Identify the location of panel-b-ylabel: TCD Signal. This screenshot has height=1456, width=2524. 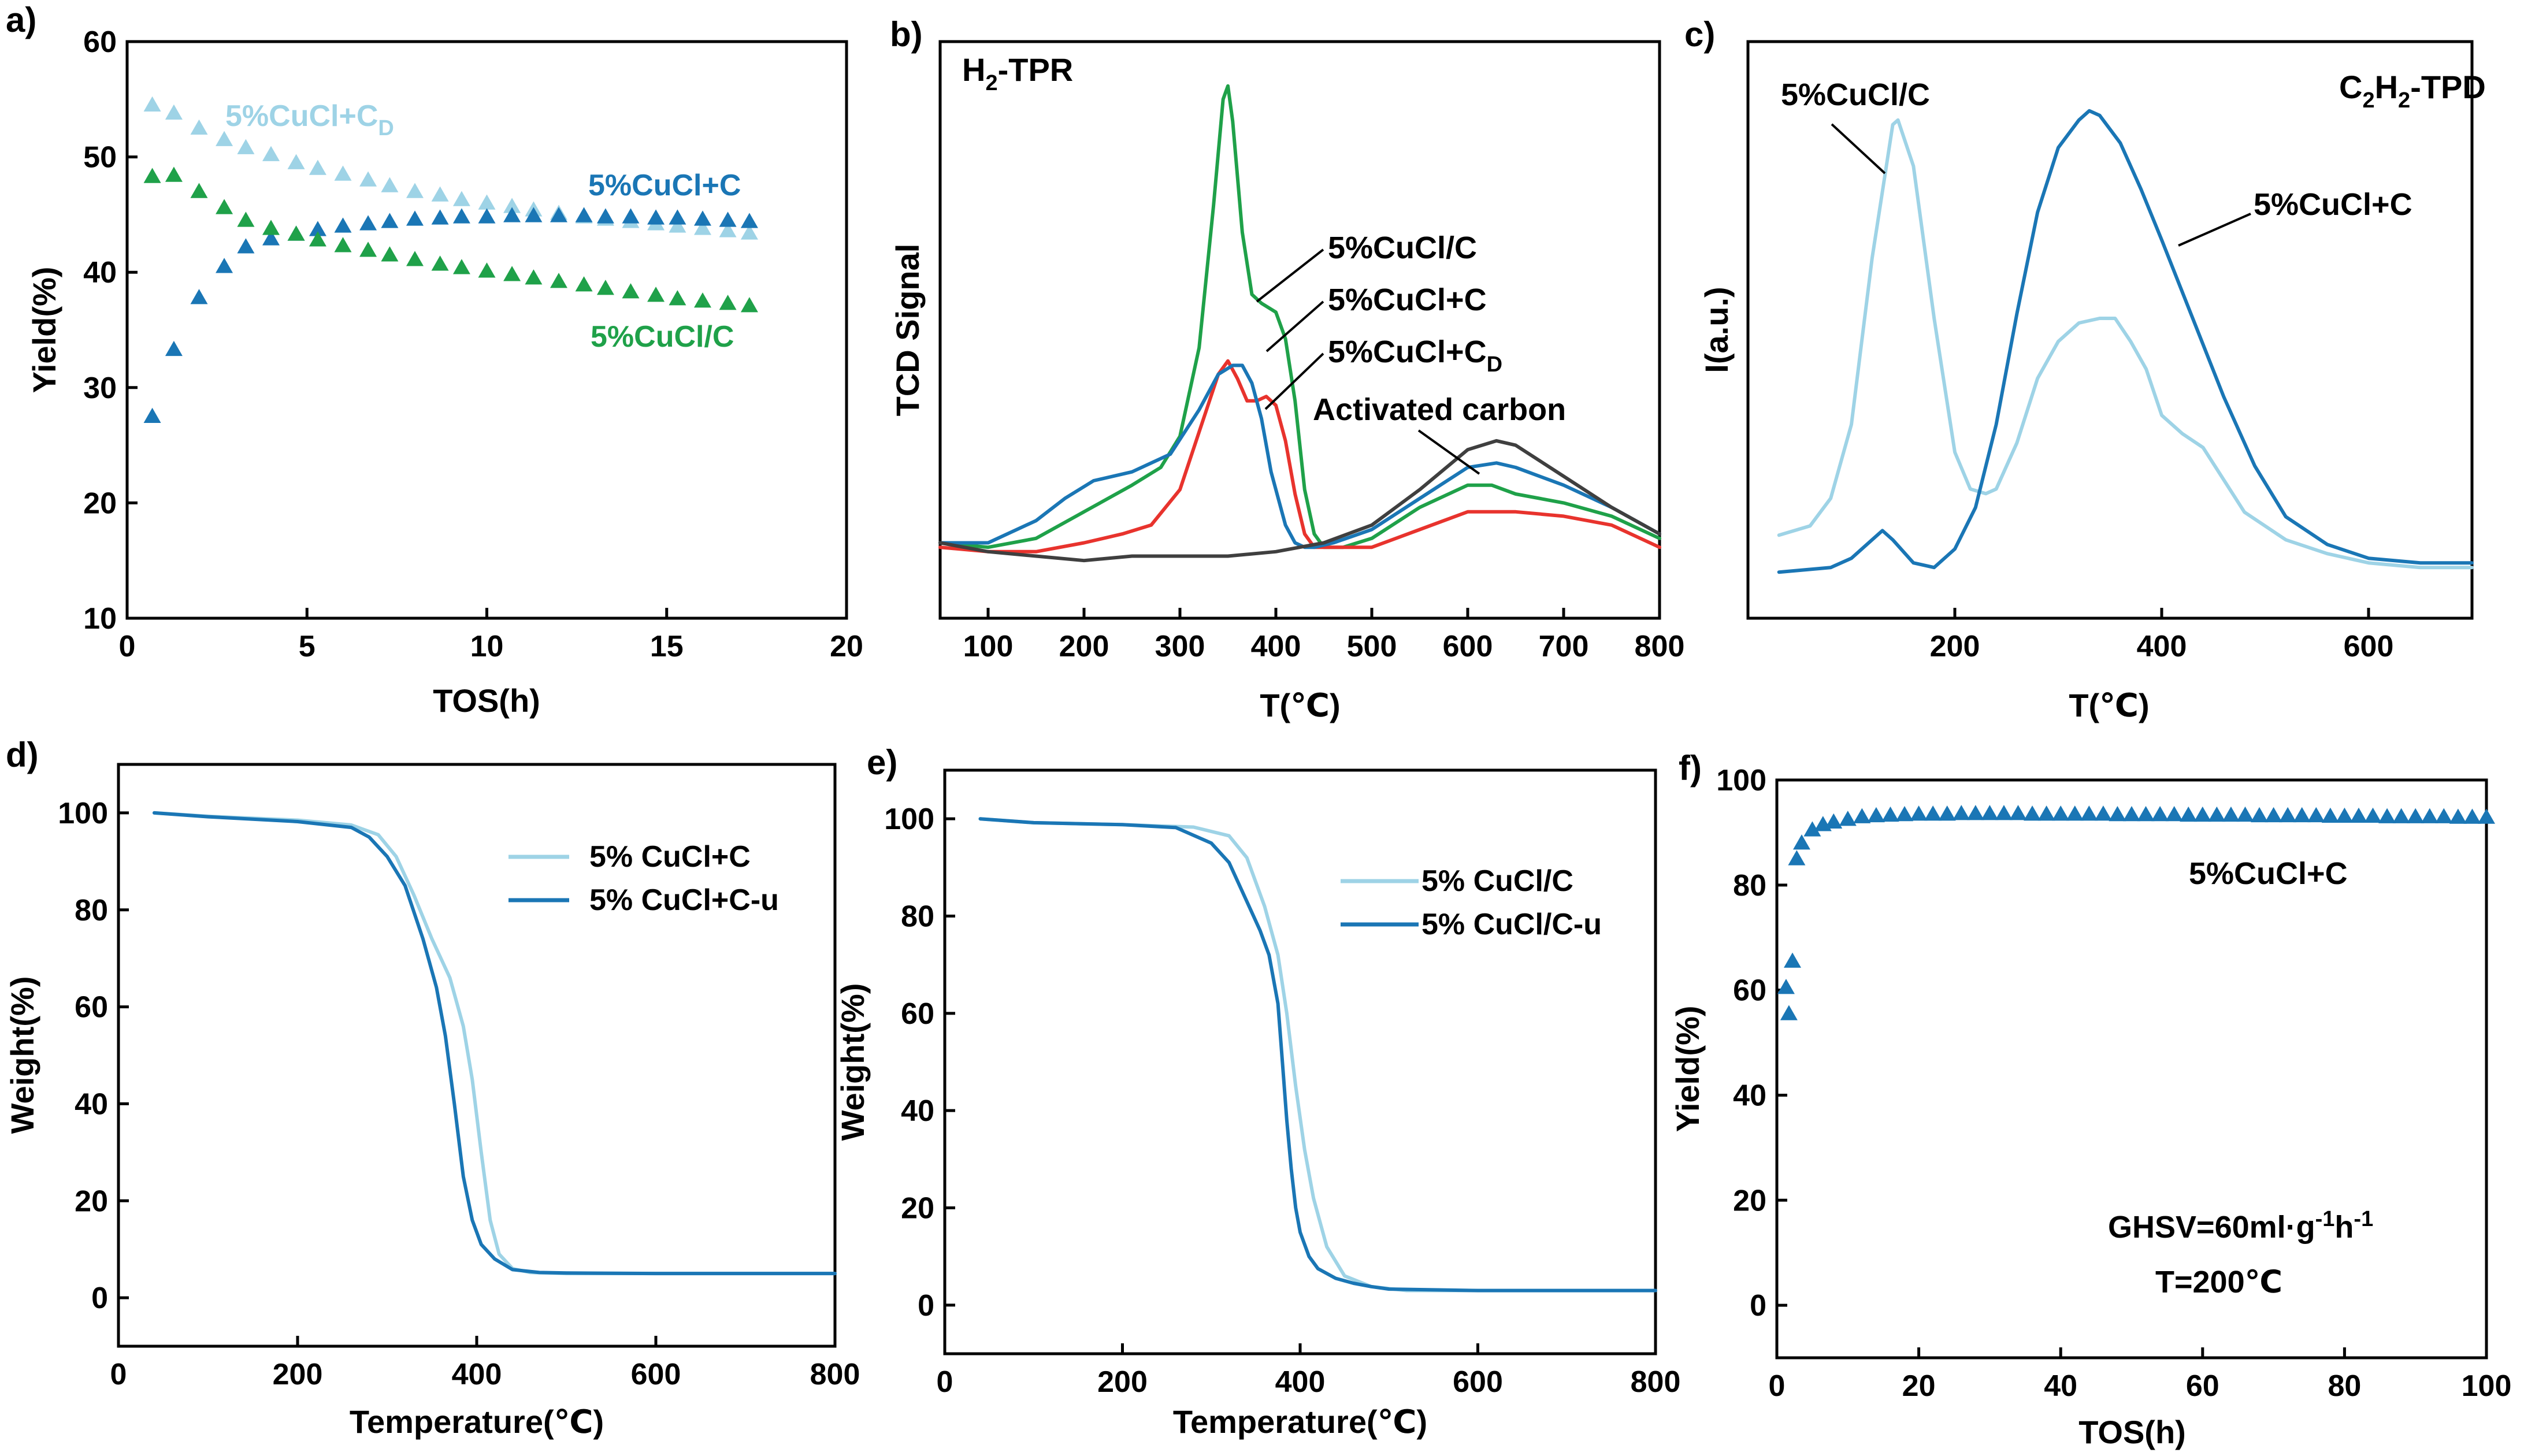
(907, 330).